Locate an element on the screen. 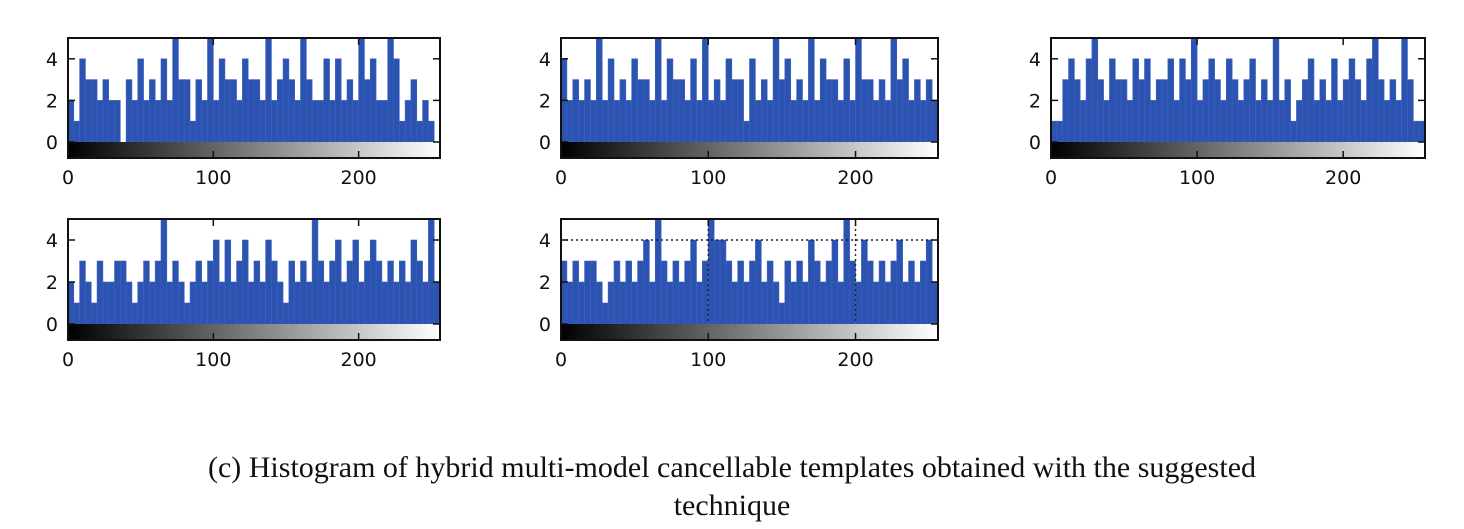  x-tick-label: 0 is located at coordinates (68, 178).